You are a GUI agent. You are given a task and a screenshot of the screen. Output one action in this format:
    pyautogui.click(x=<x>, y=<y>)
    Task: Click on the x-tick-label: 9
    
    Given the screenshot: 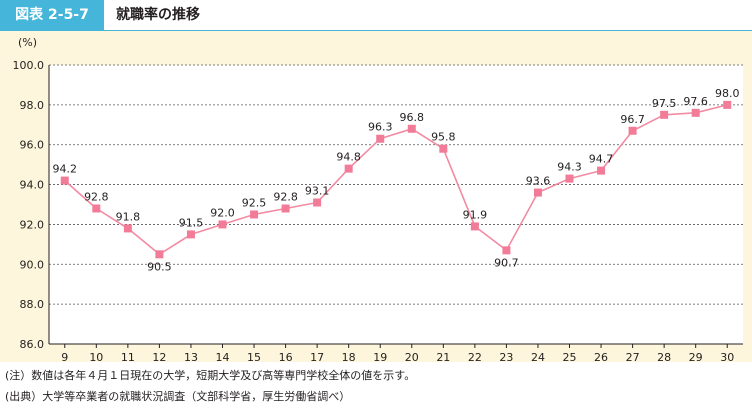 What is the action you would take?
    pyautogui.click(x=64, y=356)
    